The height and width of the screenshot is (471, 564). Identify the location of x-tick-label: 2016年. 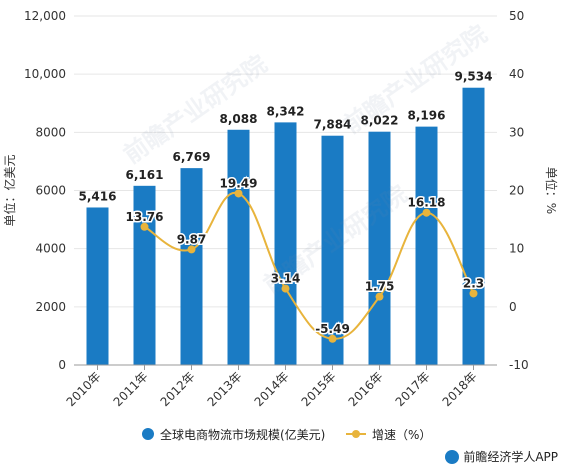
(366, 389).